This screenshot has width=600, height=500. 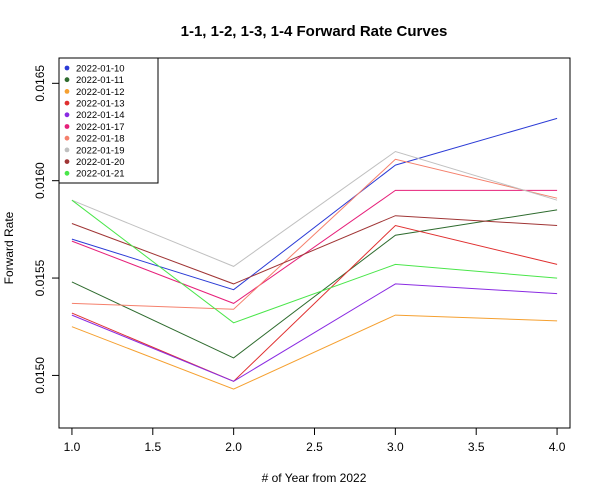 I want to click on y-tick-label: 0.0155, so click(x=40, y=277).